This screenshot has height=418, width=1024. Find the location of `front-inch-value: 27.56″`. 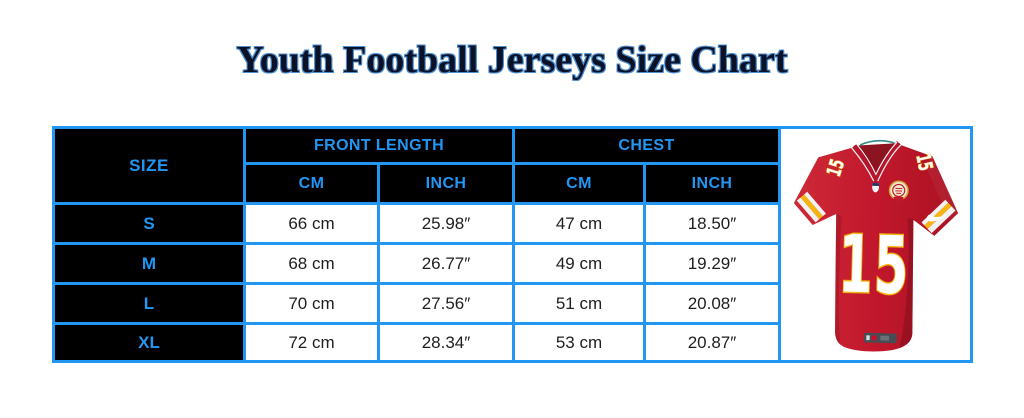

front-inch-value: 27.56″ is located at coordinates (446, 303).